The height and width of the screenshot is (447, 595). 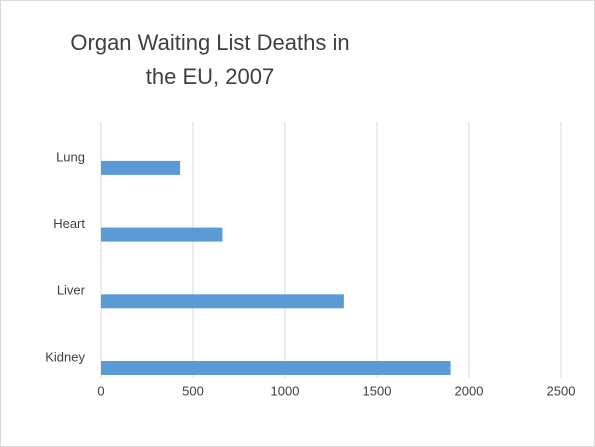 What do you see at coordinates (65, 356) in the screenshot?
I see `y-tick-label: Kidney` at bounding box center [65, 356].